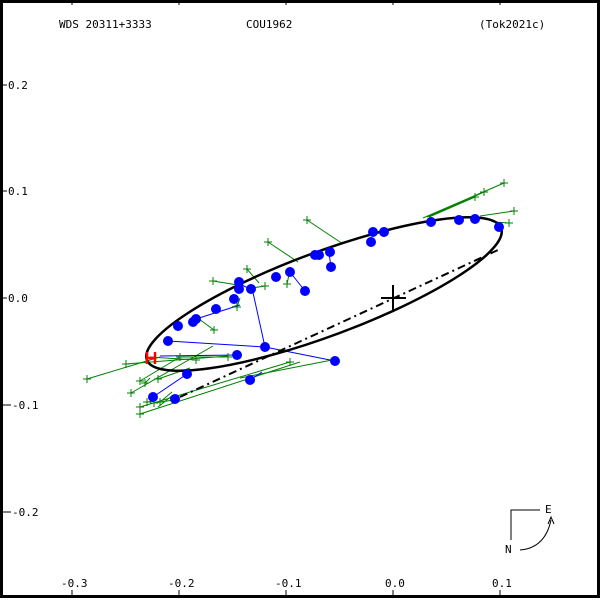 The width and height of the screenshot is (600, 600). Describe the element at coordinates (395, 583) in the screenshot. I see `x-tick-label: 0.0` at that location.